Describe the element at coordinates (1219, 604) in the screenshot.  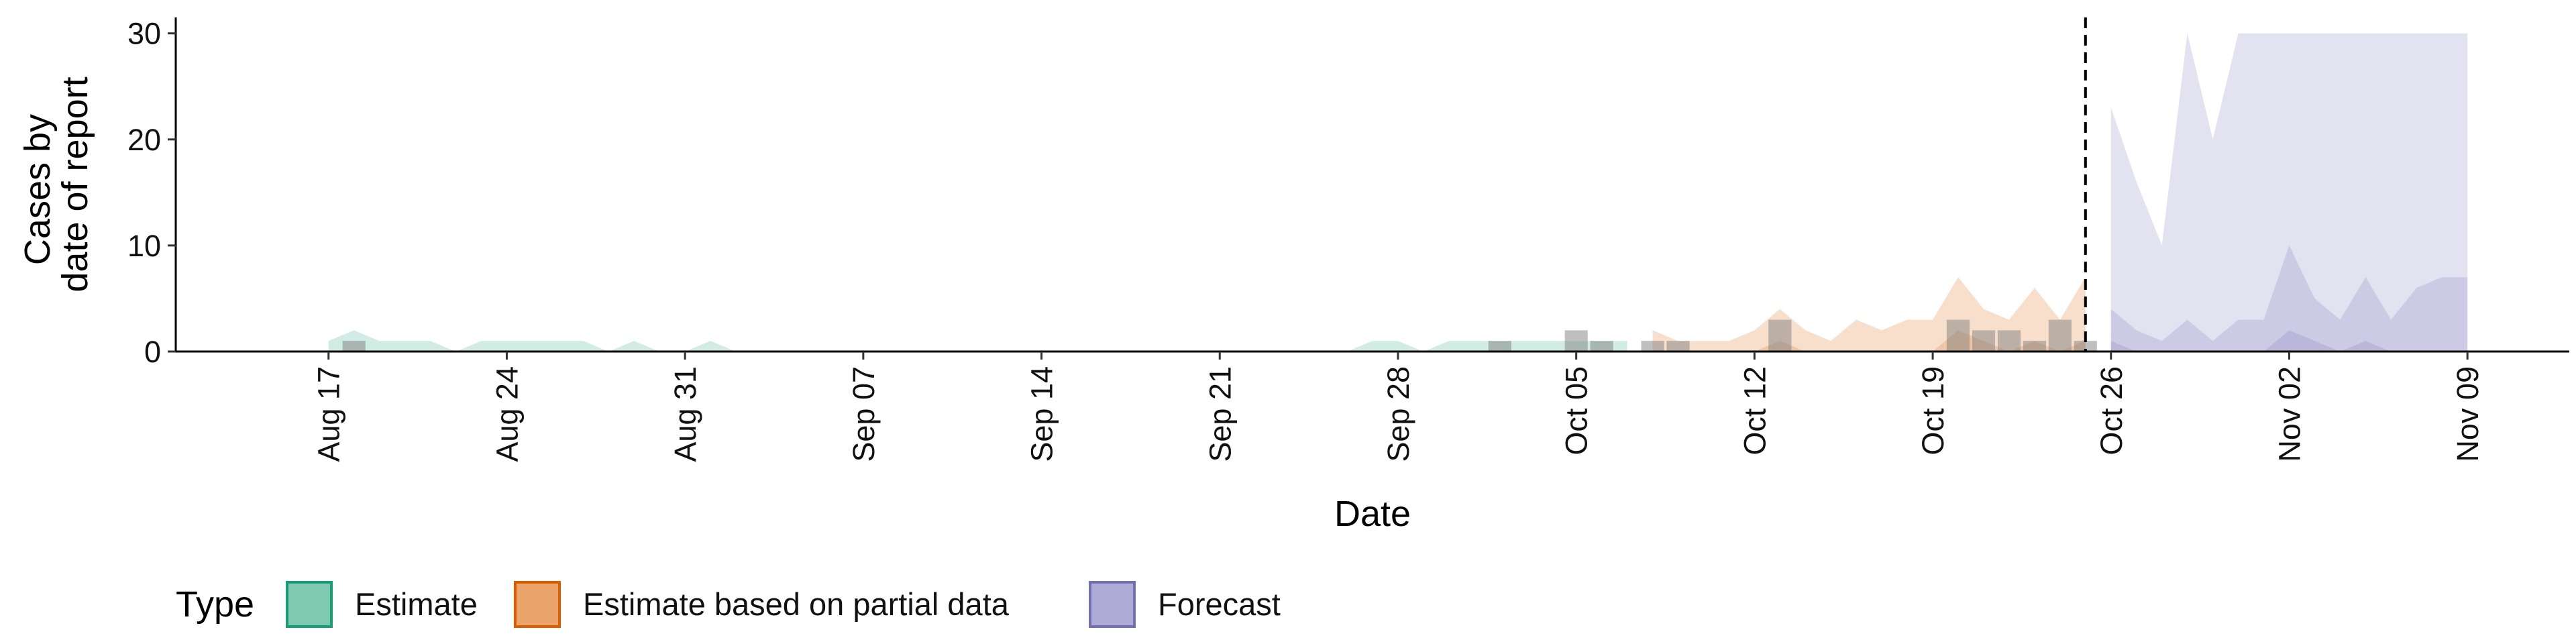
I see `legend-label: Forecast` at that location.